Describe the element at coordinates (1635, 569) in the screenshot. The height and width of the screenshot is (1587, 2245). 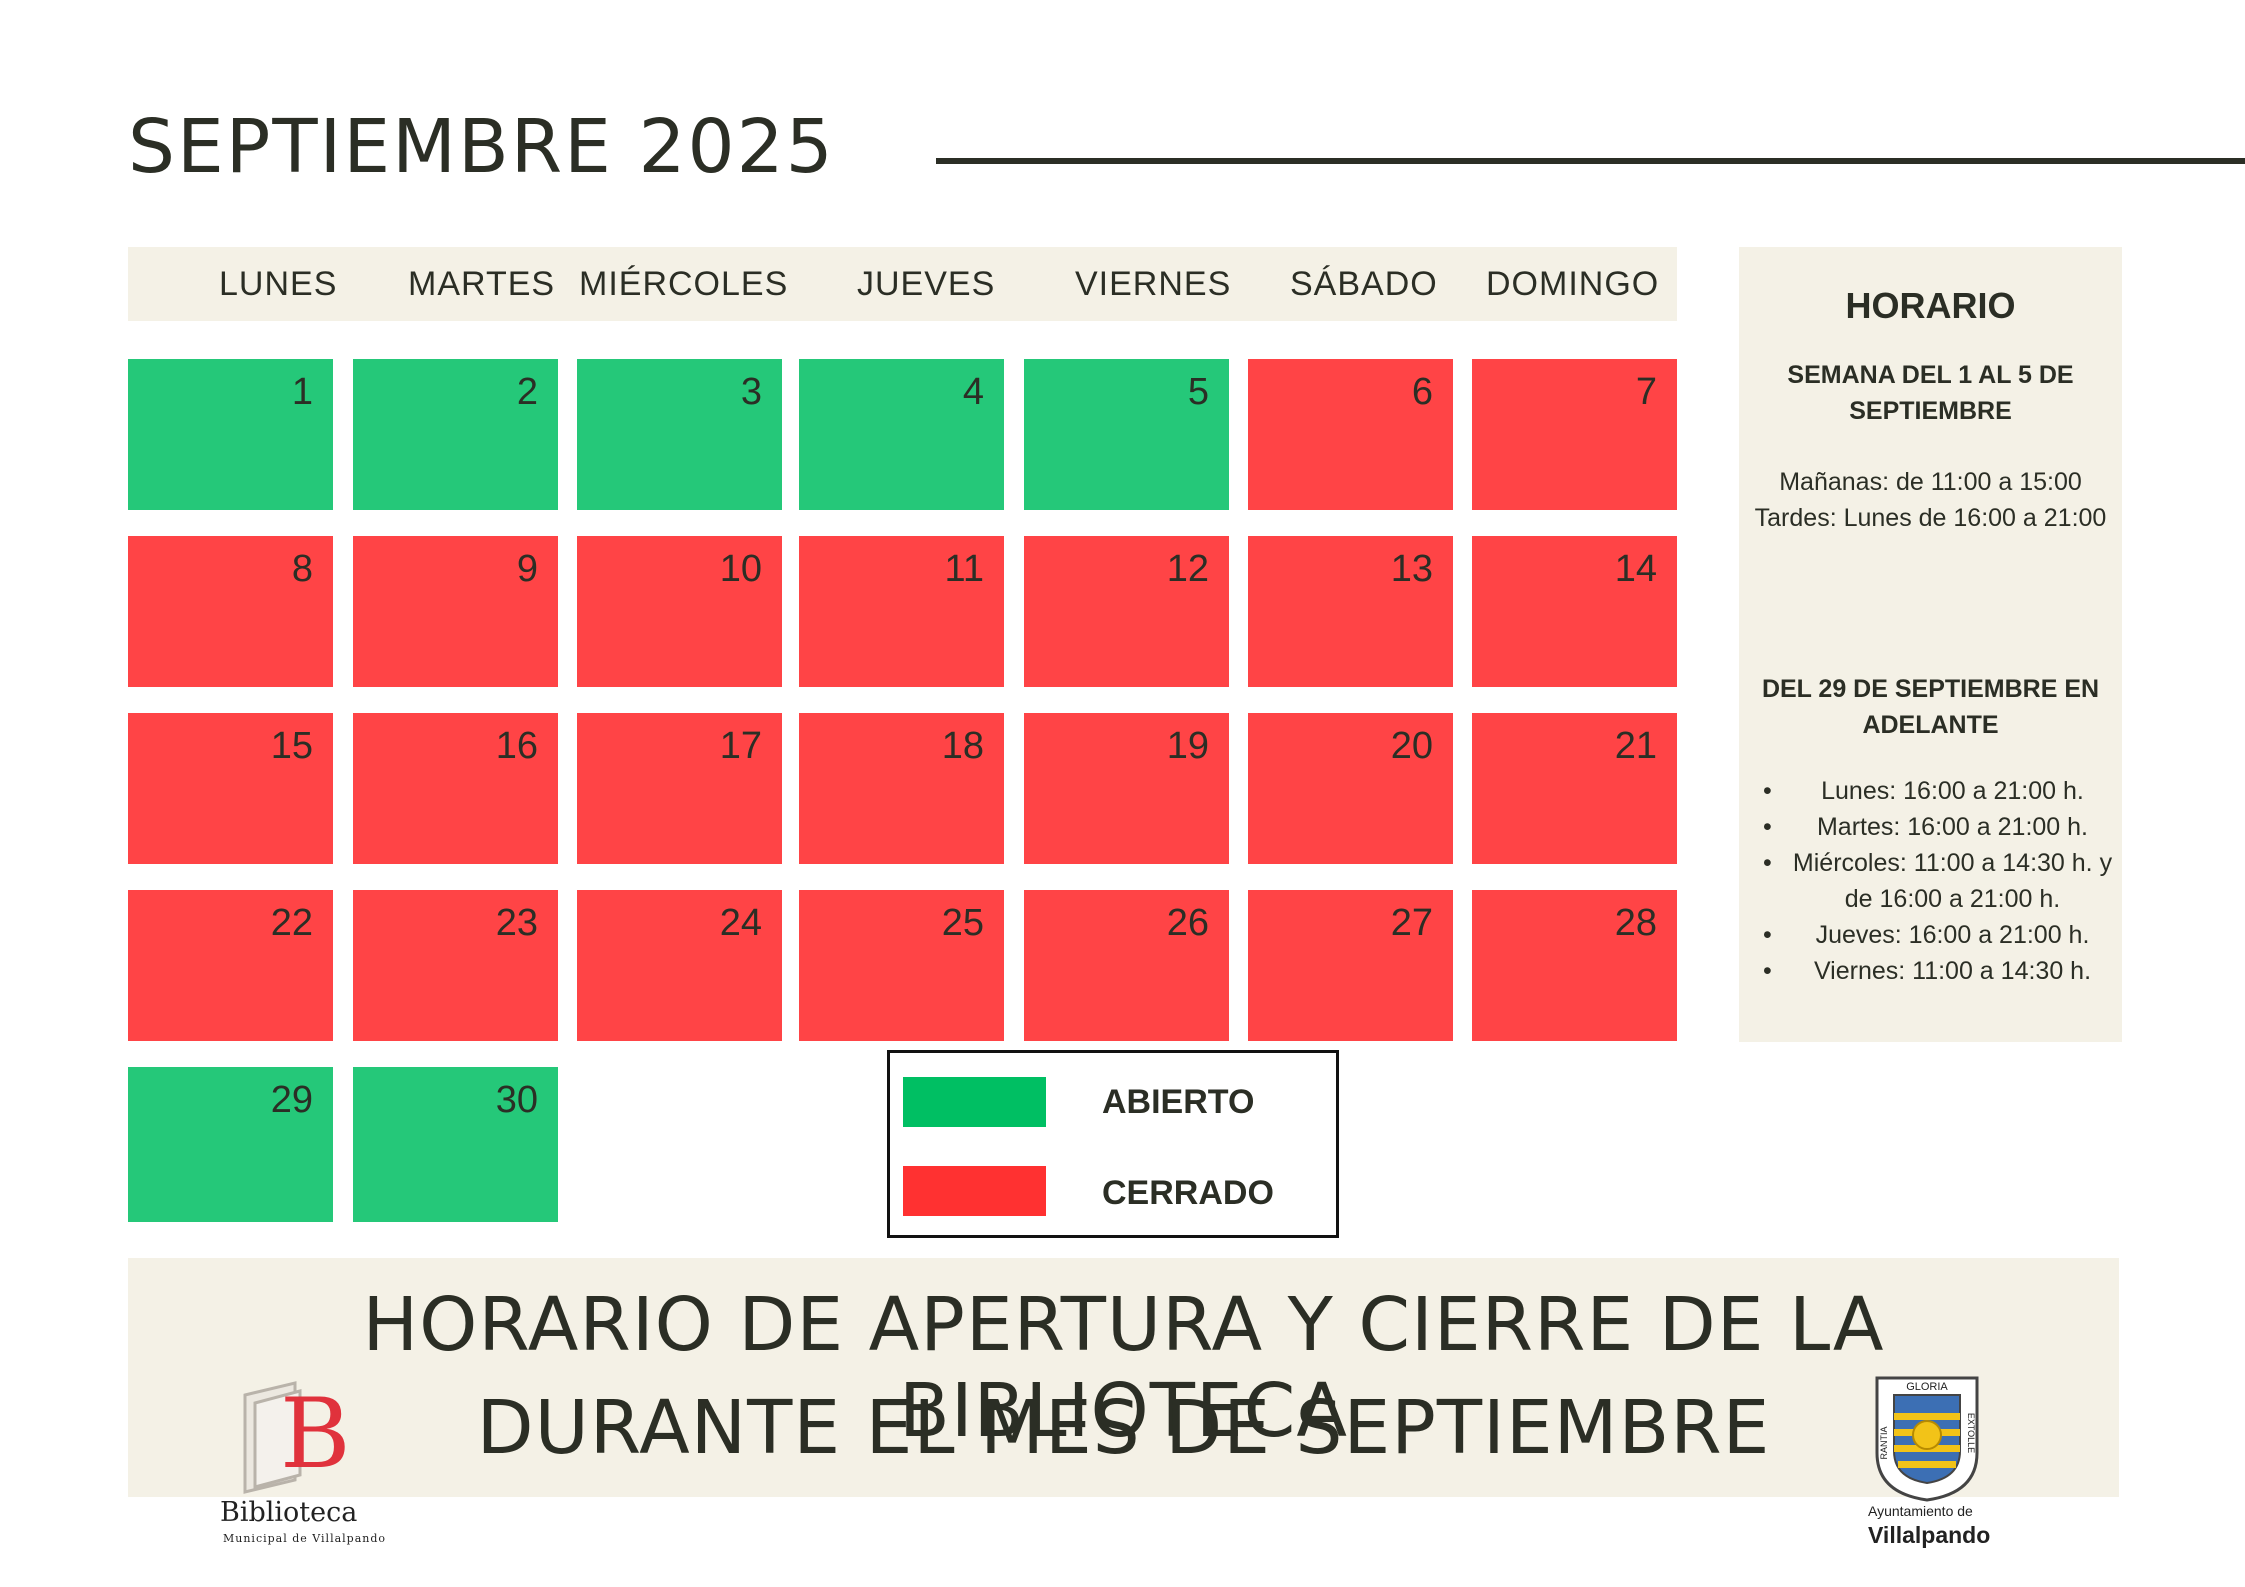
I see `day-number: 14` at that location.